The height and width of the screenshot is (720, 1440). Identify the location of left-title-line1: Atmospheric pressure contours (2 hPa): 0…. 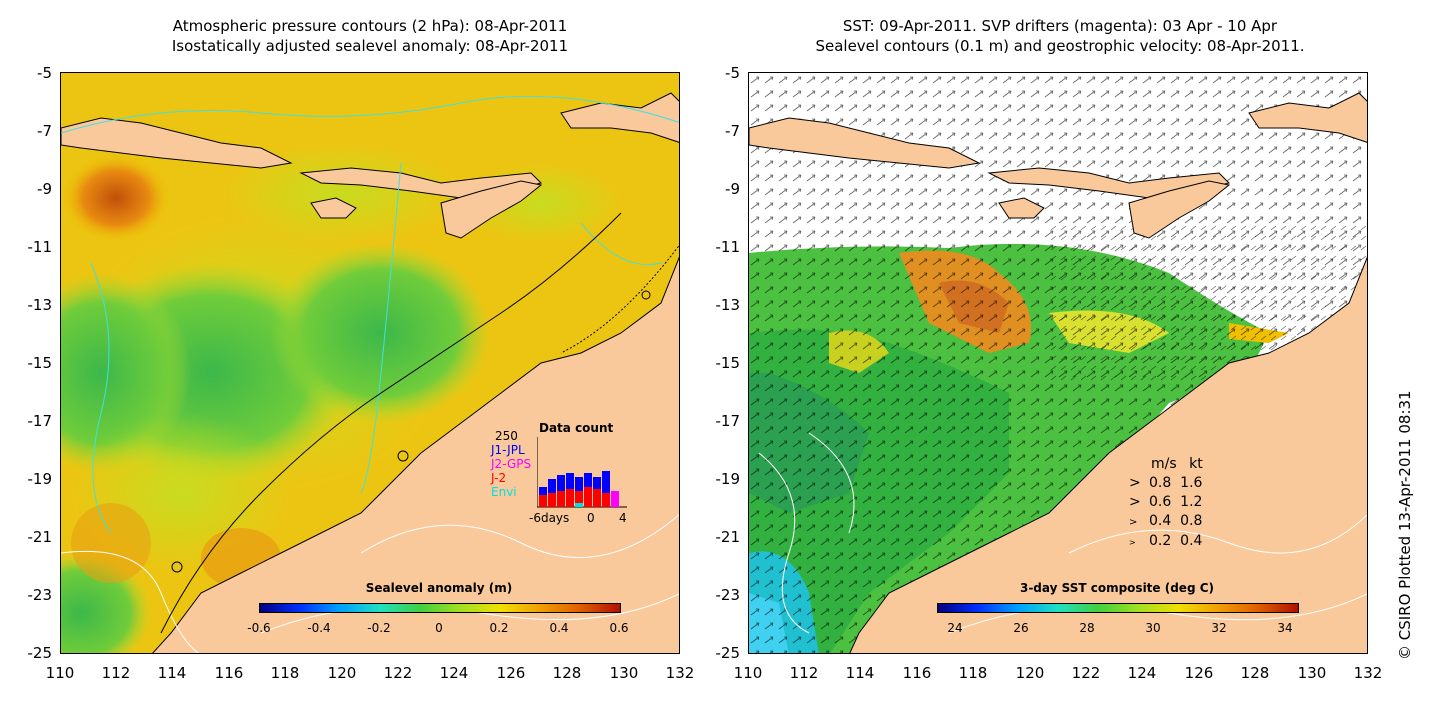
(370, 26).